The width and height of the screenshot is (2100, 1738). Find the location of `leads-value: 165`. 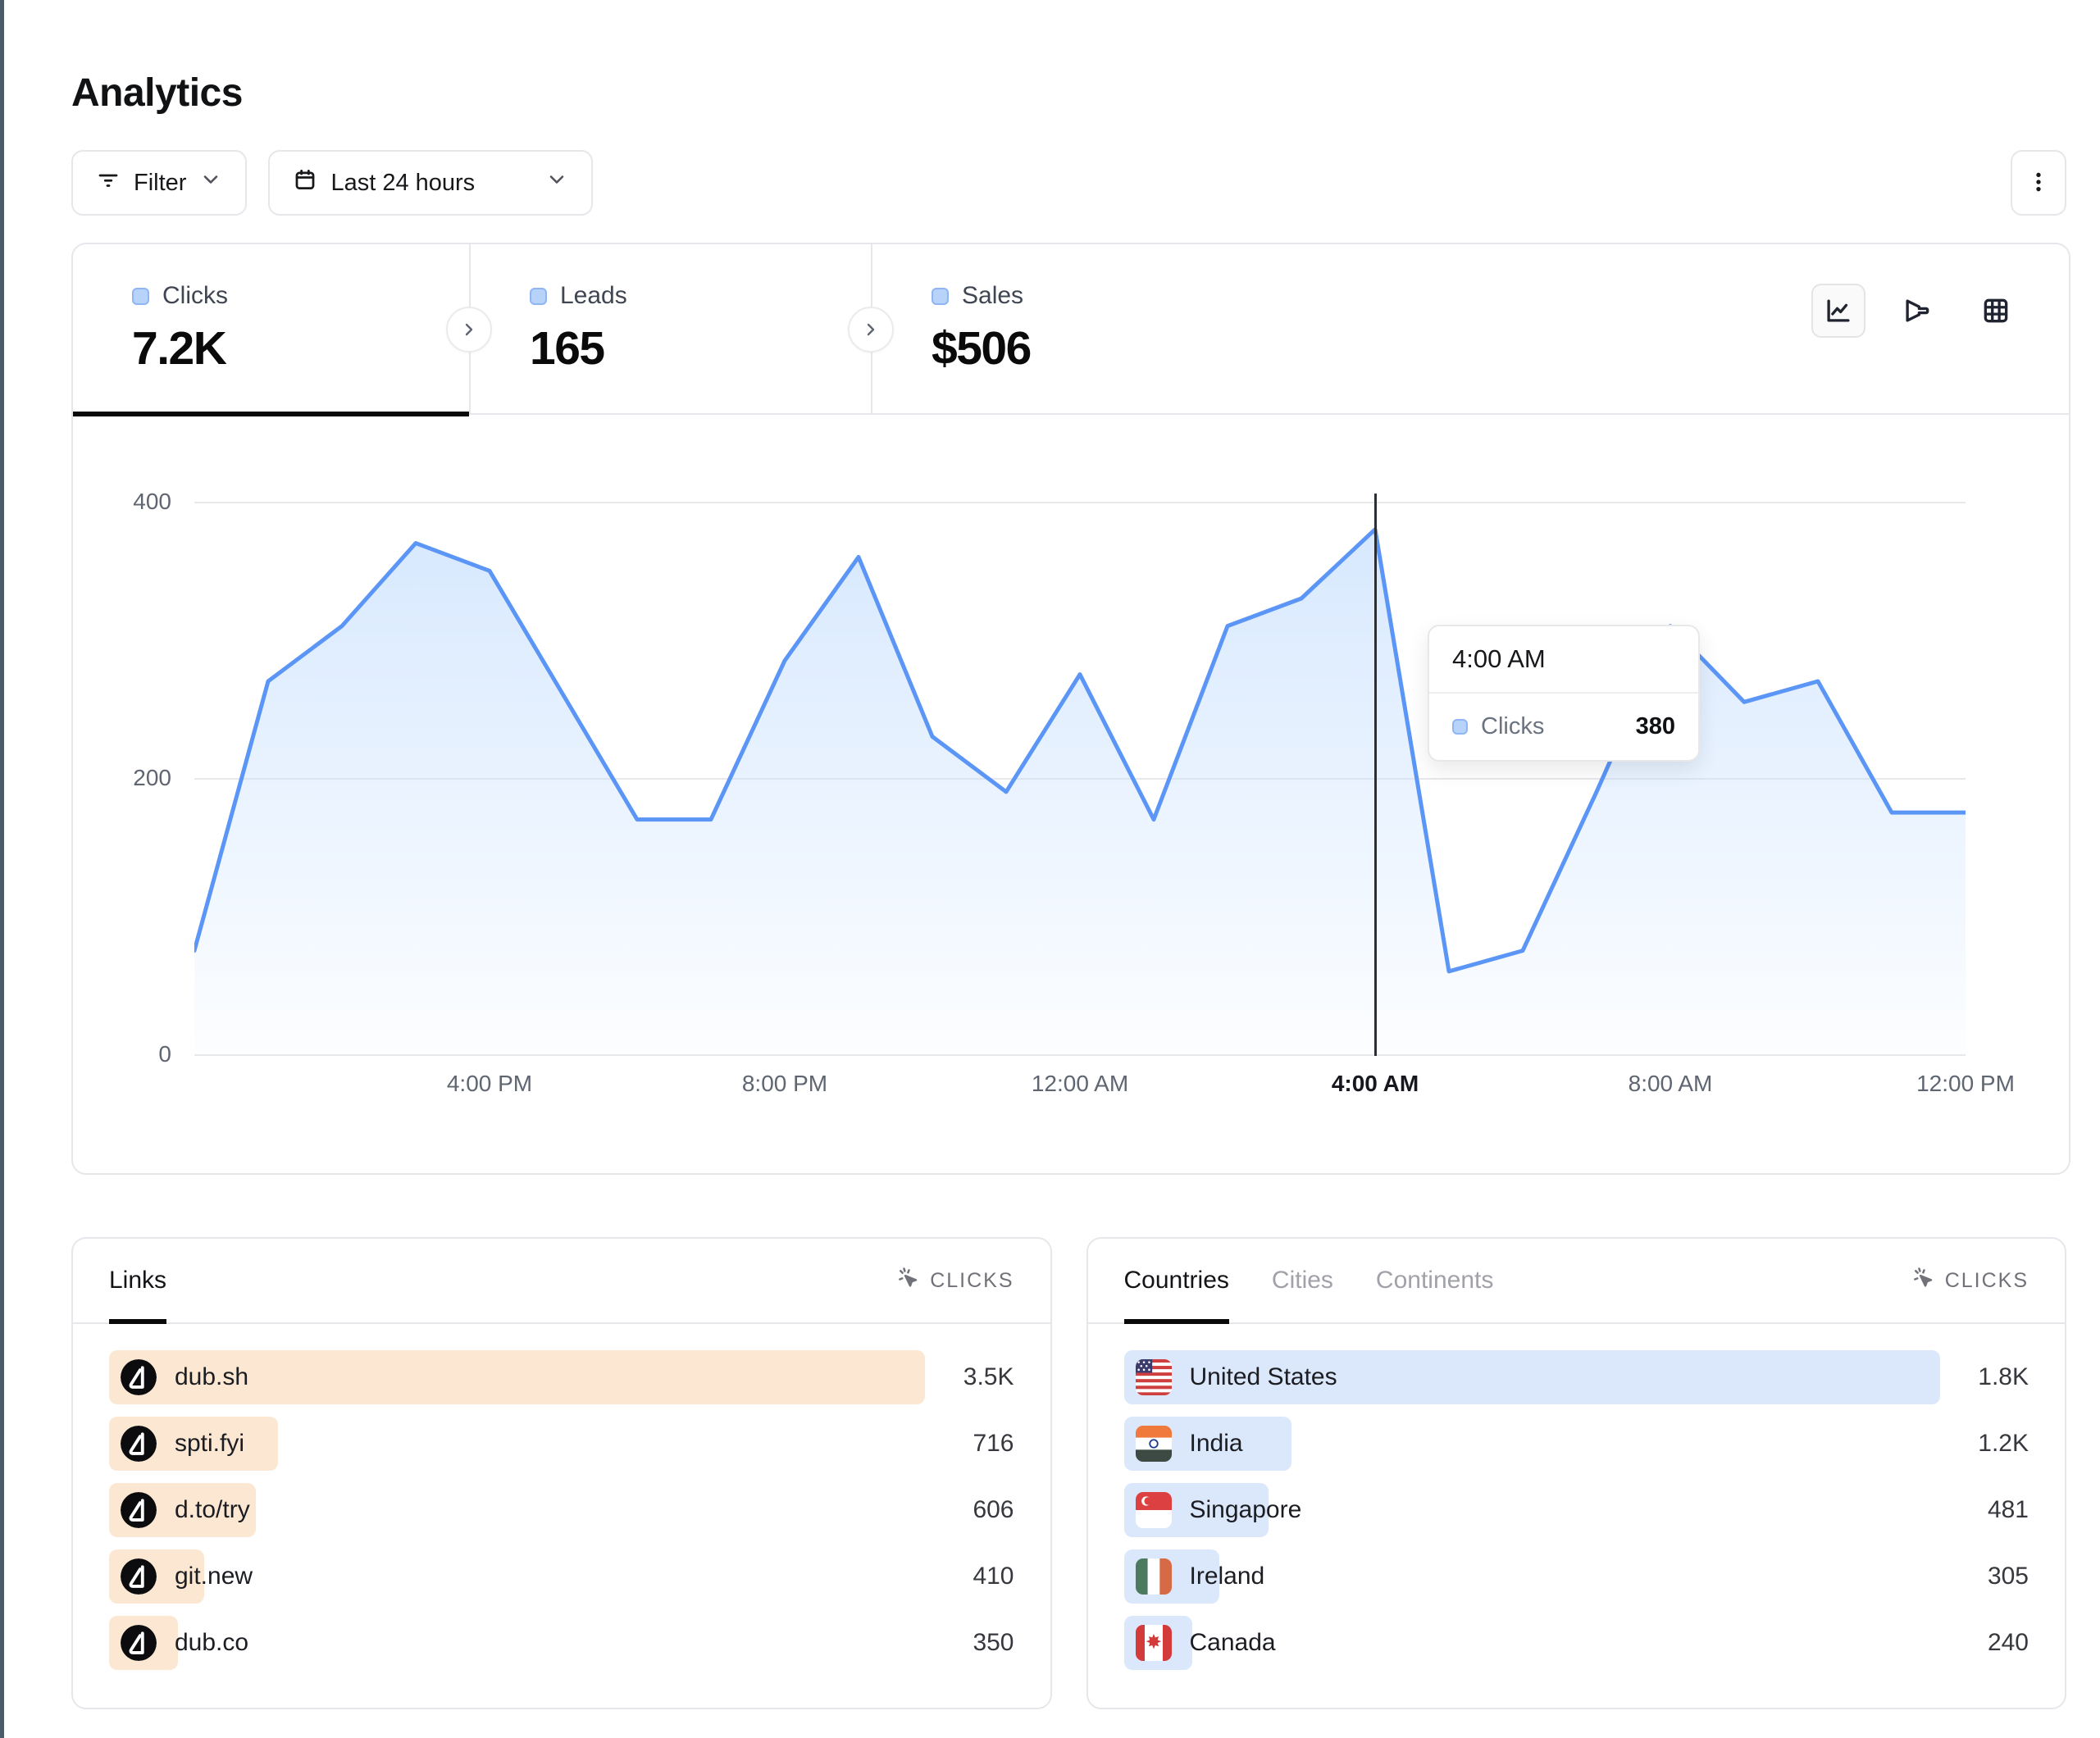

leads-value: 165 is located at coordinates (567, 348).